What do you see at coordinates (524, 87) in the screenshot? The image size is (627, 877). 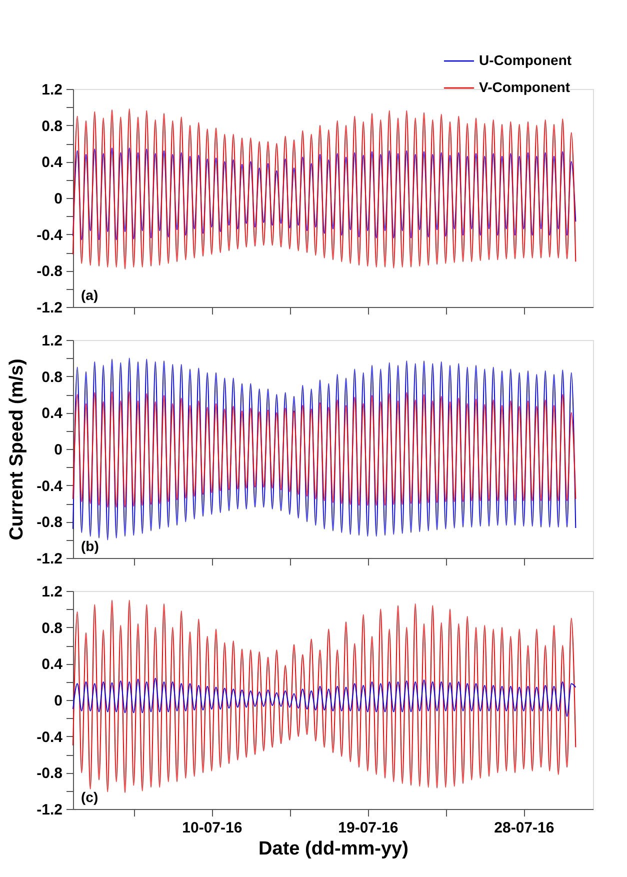 I see `legend-label: V-Component` at bounding box center [524, 87].